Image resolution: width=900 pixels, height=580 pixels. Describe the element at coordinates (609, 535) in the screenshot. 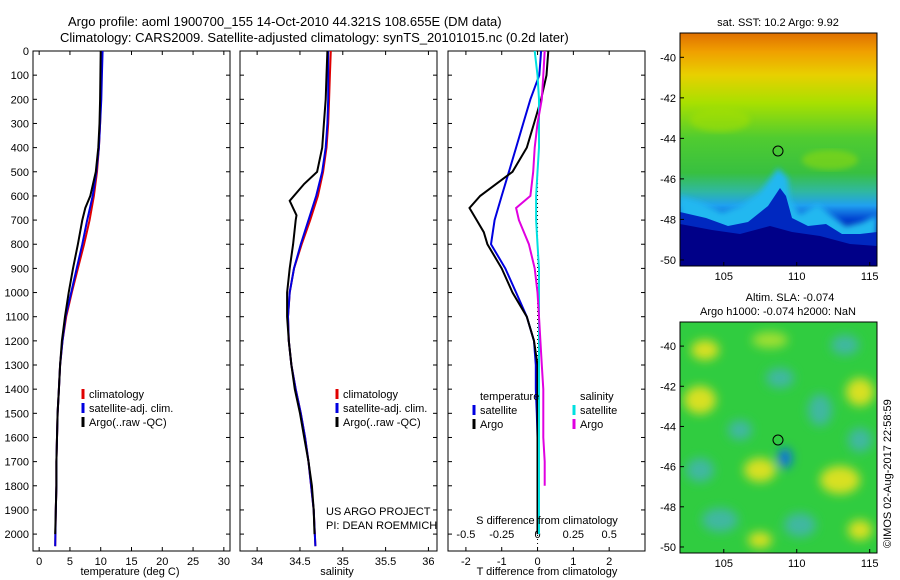

I see `s-diff-tick-label: 0.5` at that location.